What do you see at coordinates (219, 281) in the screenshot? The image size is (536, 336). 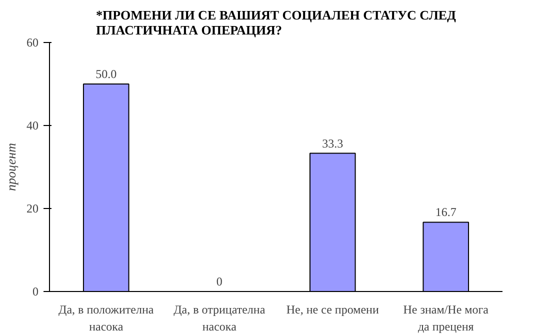 I see `data-label: 0` at bounding box center [219, 281].